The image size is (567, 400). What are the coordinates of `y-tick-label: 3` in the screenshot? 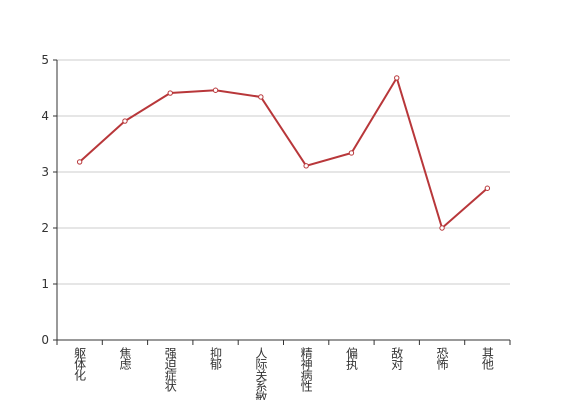 It's located at (45, 172).